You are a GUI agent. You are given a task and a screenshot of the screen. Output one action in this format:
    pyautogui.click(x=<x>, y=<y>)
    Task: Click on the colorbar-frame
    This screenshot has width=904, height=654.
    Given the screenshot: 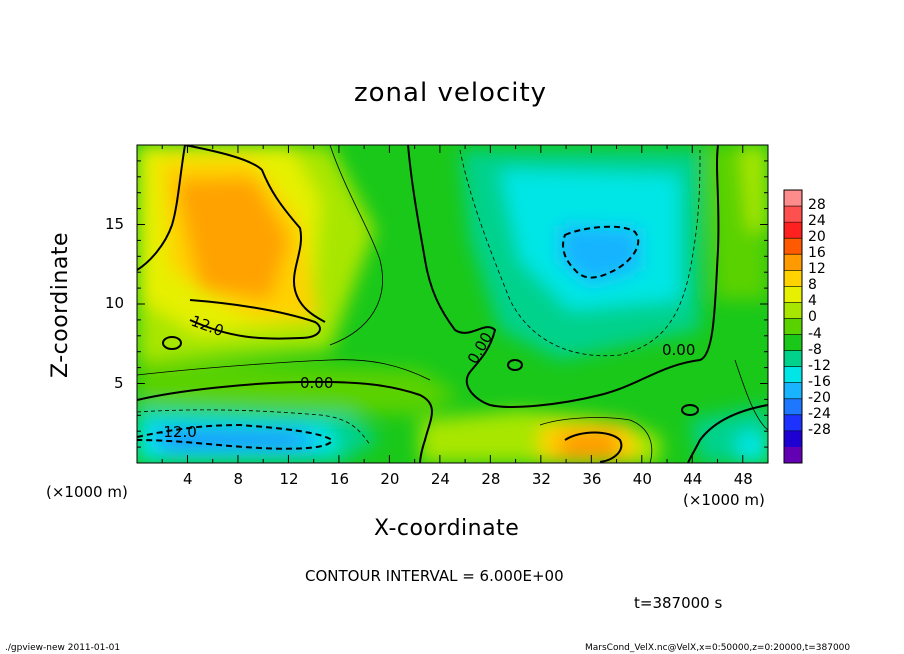 What is the action you would take?
    pyautogui.click(x=793, y=326)
    